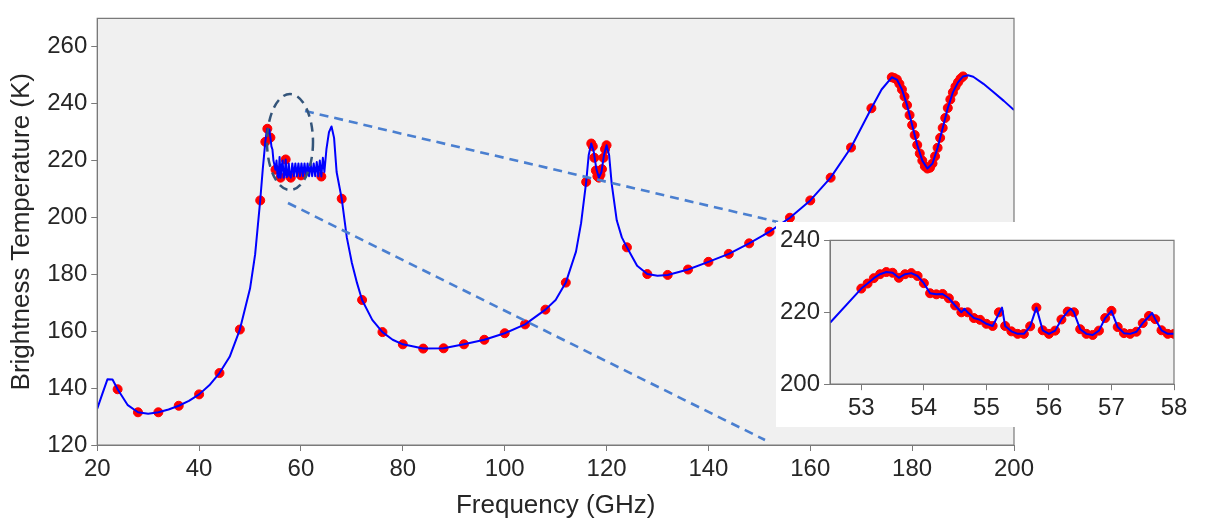 The width and height of the screenshot is (1211, 529). I want to click on y-tick-label: 120, so click(67, 443).